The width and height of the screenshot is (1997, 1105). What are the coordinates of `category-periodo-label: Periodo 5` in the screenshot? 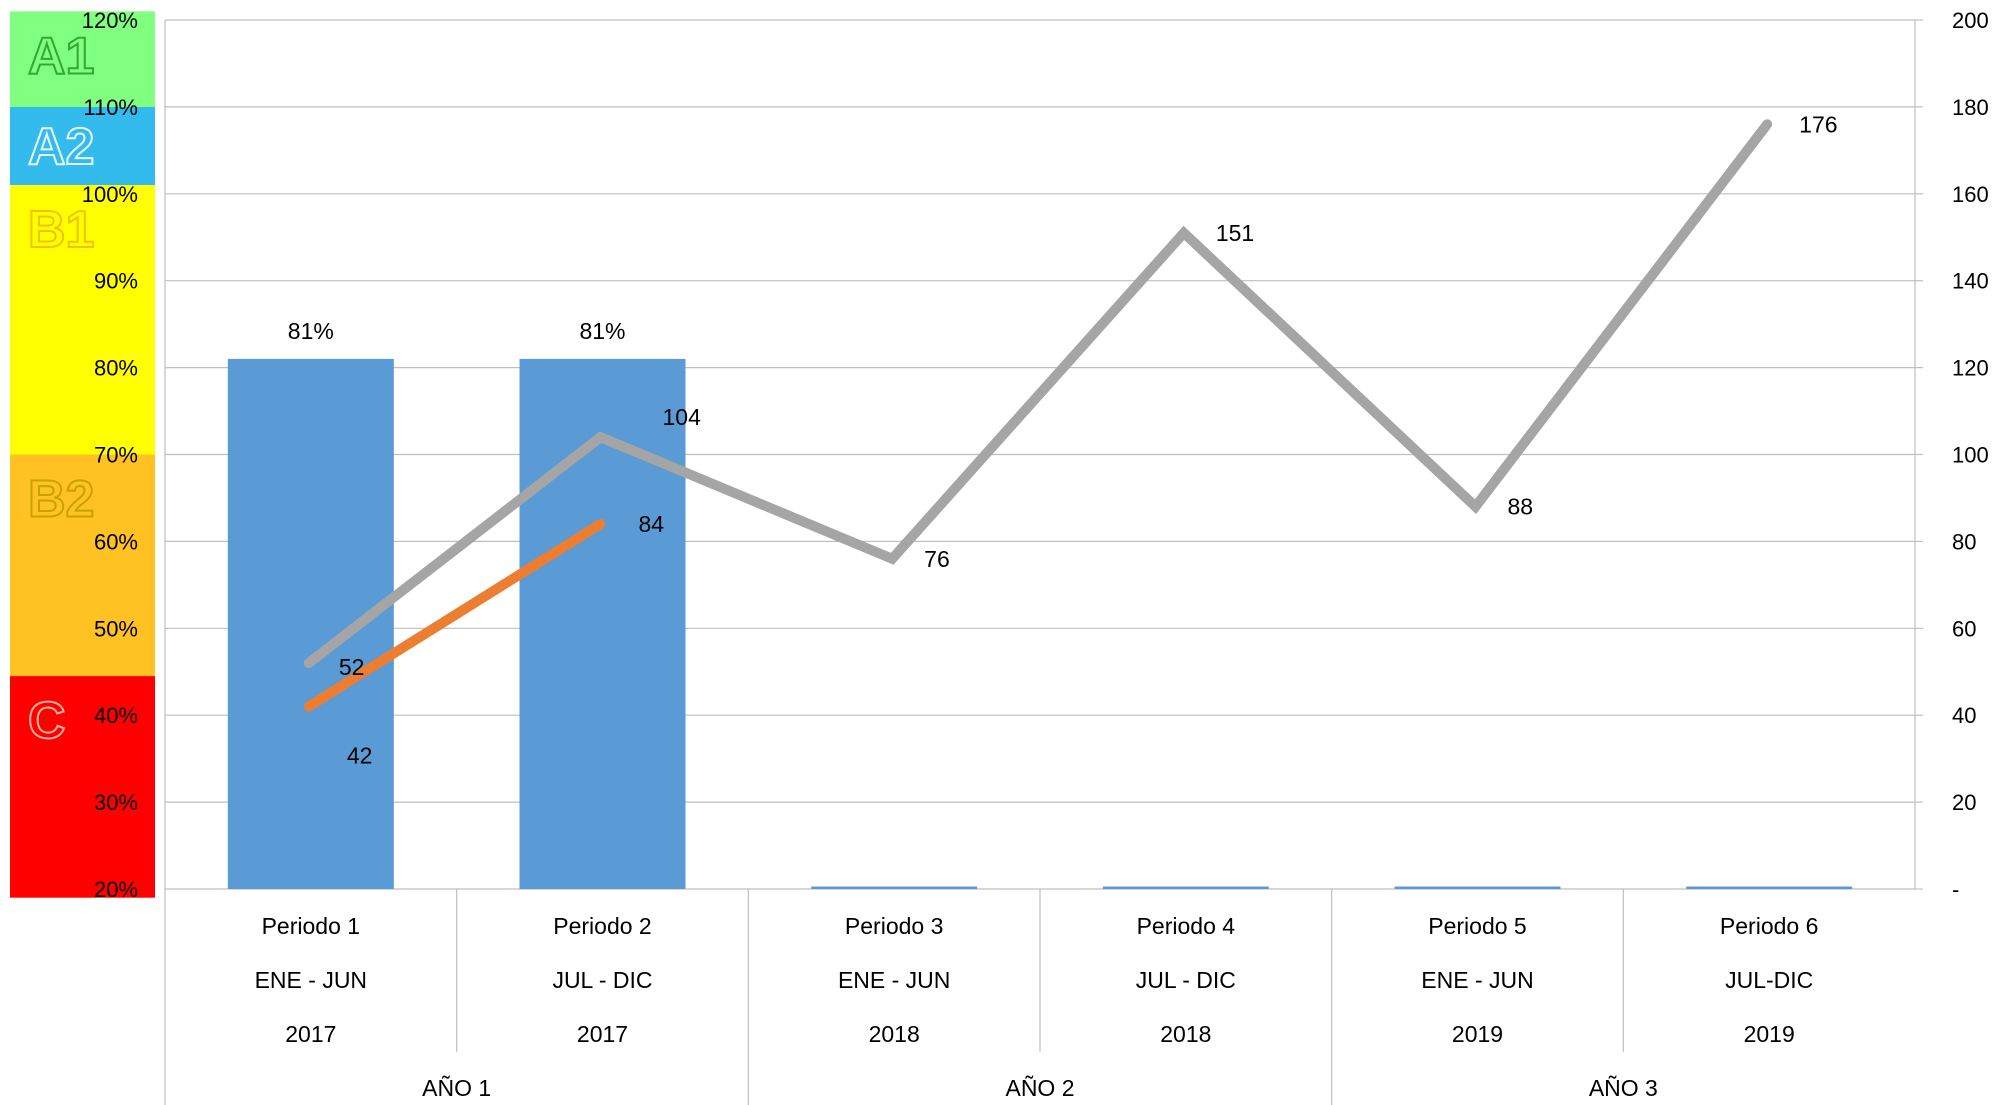 It's located at (1477, 926).